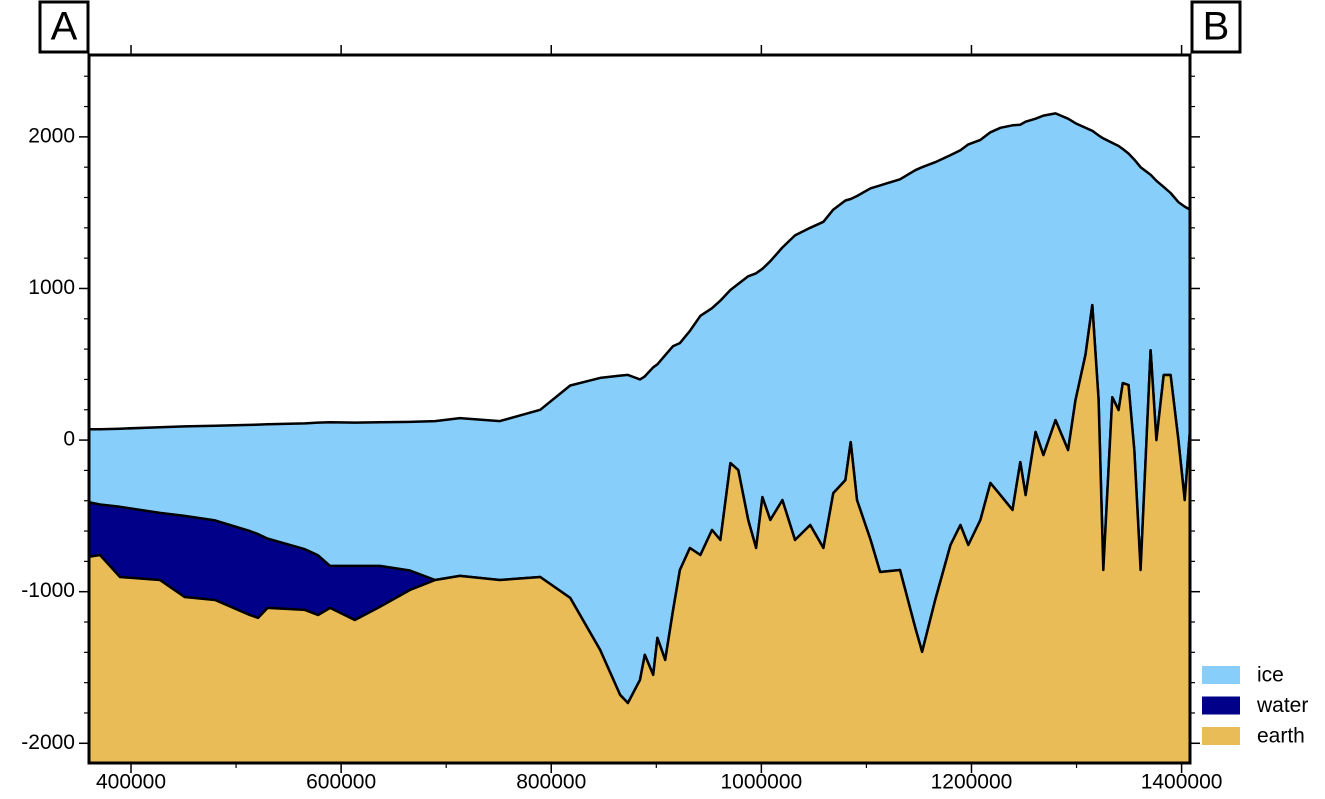 This screenshot has height=799, width=1325. Describe the element at coordinates (48, 590) in the screenshot. I see `y-tick-label: -1000` at that location.